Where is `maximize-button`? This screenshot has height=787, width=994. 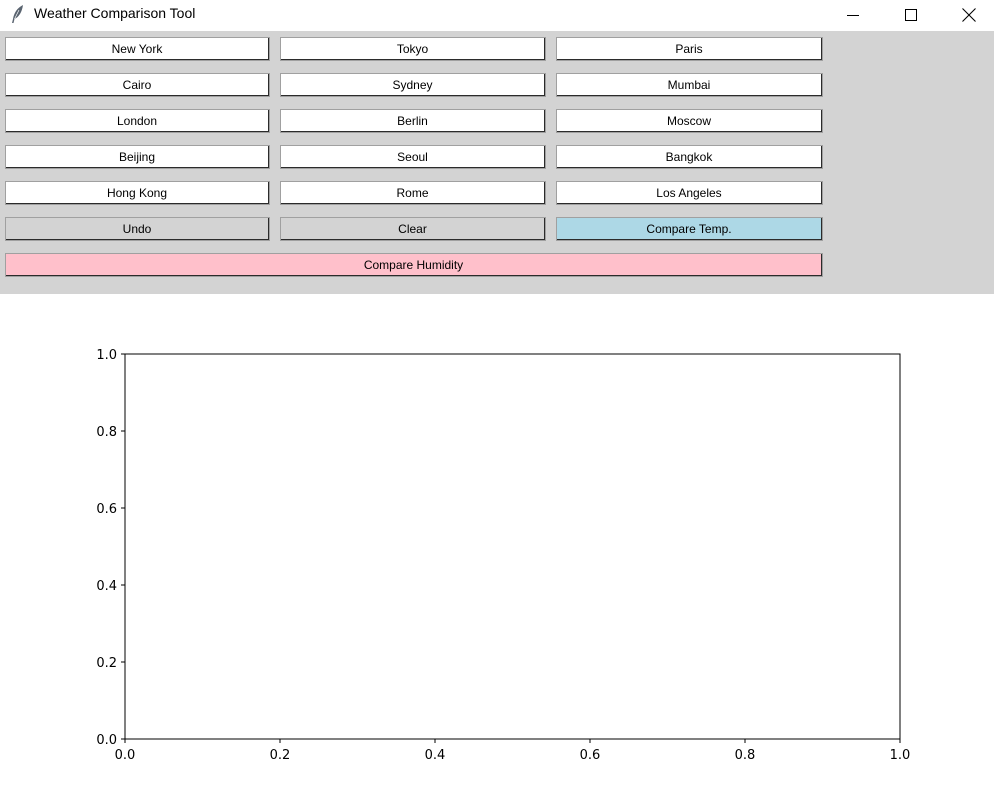 maximize-button is located at coordinates (911, 14).